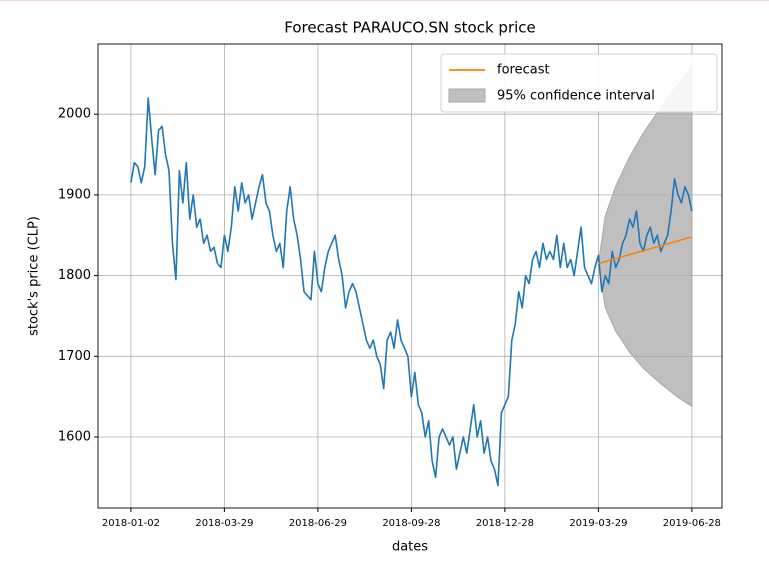 The width and height of the screenshot is (769, 579). I want to click on series-line, so click(645, 250).